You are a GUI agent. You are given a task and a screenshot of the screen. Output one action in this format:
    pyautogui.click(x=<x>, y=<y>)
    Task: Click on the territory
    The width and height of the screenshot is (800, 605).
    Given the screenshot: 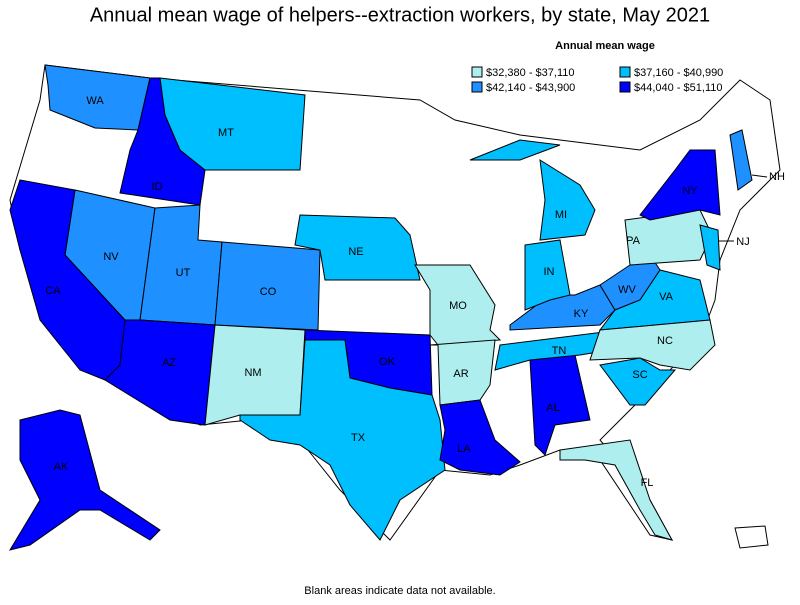 What is the action you would take?
    pyautogui.click(x=751, y=537)
    